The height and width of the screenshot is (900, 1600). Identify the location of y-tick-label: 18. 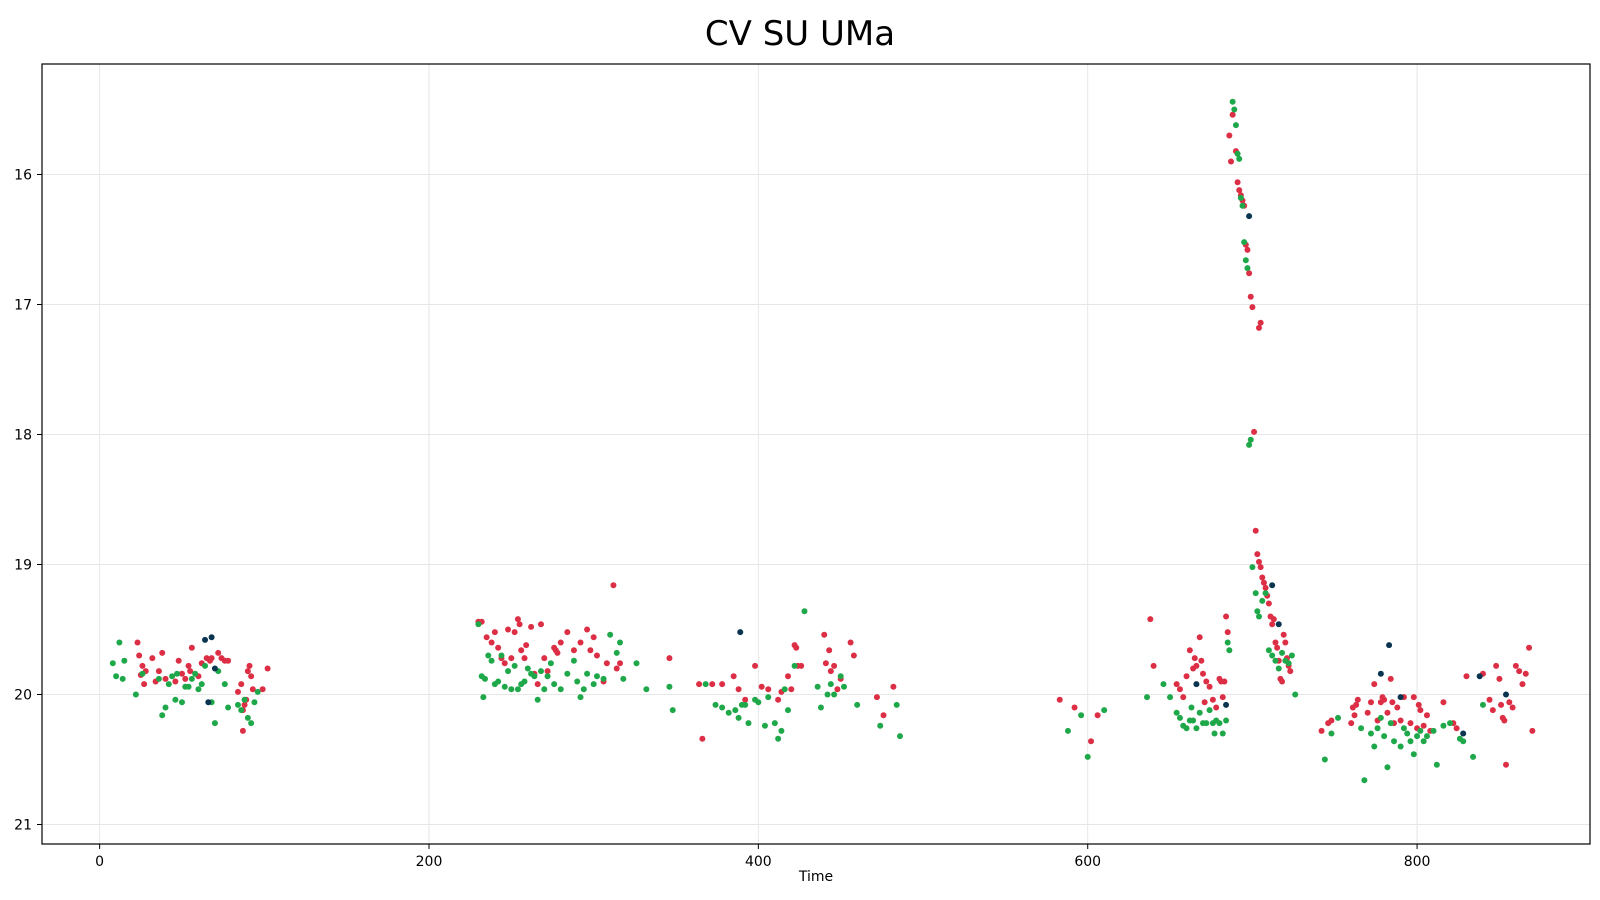
(23, 436).